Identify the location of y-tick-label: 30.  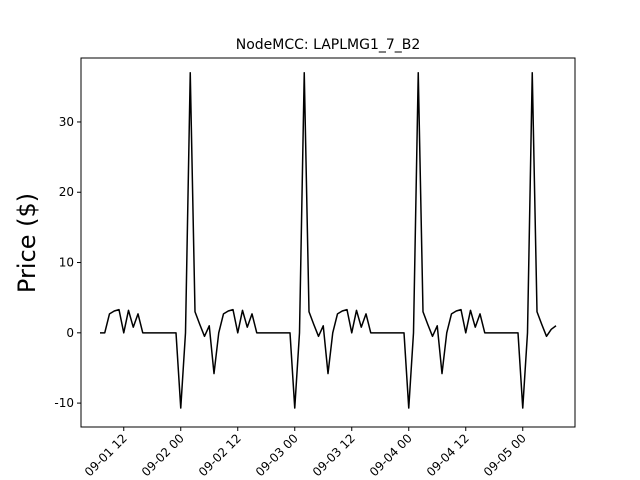
(66, 122).